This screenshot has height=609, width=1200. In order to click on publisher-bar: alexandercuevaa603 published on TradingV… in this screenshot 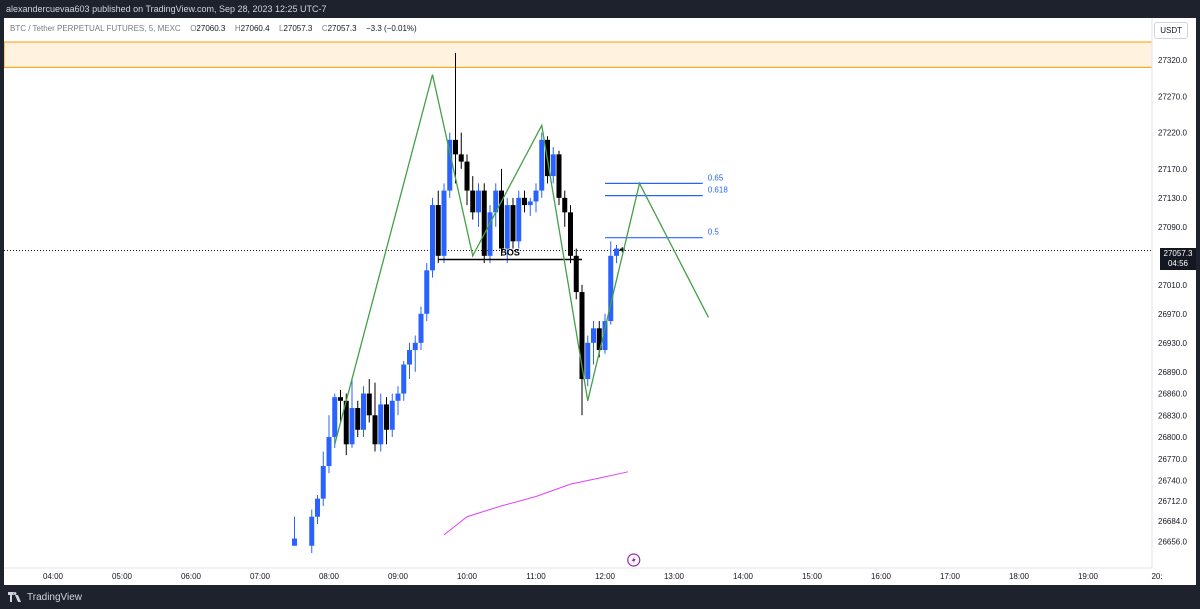, I will do `click(600, 9)`.